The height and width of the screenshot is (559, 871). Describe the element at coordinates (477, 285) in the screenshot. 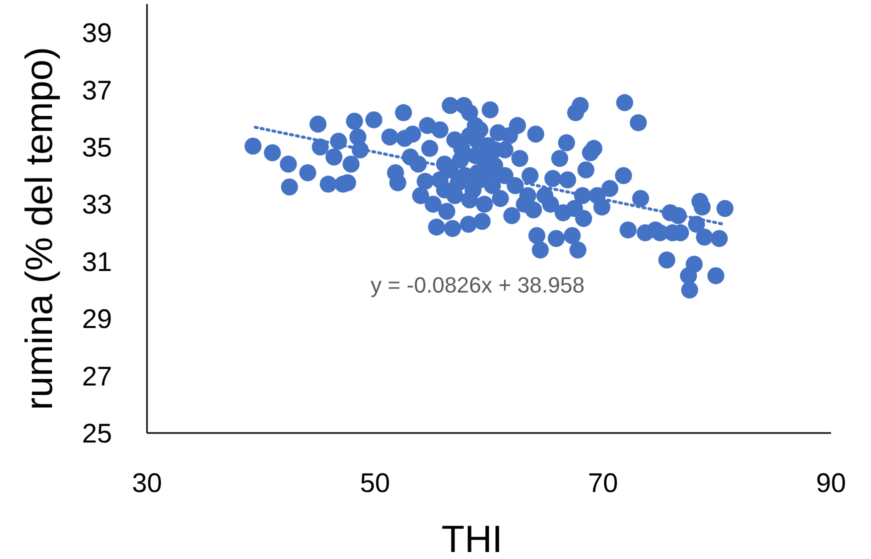

I see `annotation: y = -0.0826x + 38.958` at that location.